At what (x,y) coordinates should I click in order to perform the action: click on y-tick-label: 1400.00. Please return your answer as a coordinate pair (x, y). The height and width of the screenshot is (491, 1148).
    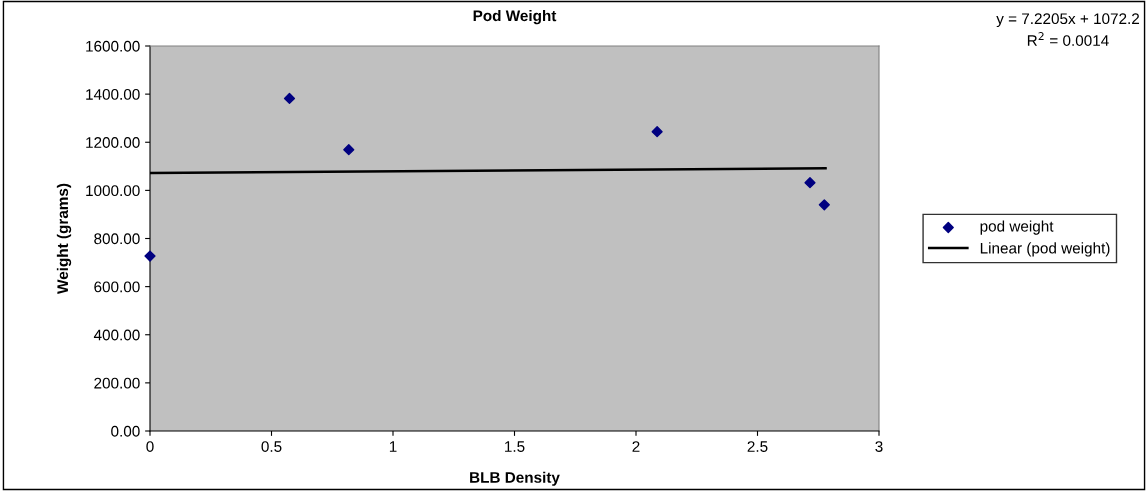
    Looking at the image, I should click on (113, 94).